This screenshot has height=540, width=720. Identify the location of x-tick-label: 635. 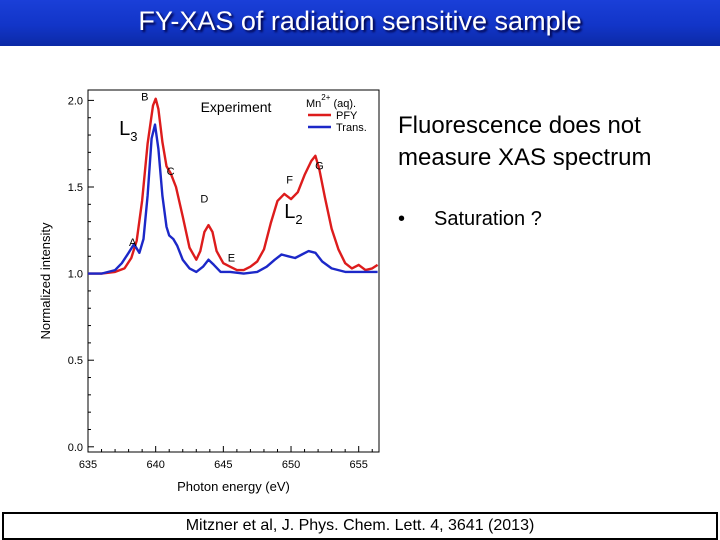
(88, 465).